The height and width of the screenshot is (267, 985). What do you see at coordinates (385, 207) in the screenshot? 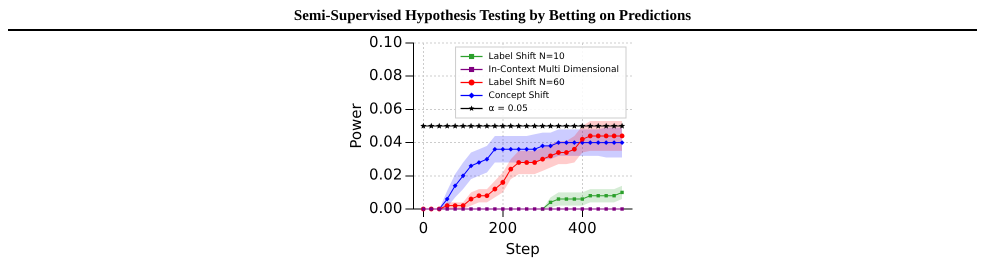
I see `y-tick-label: 0.00` at bounding box center [385, 207].